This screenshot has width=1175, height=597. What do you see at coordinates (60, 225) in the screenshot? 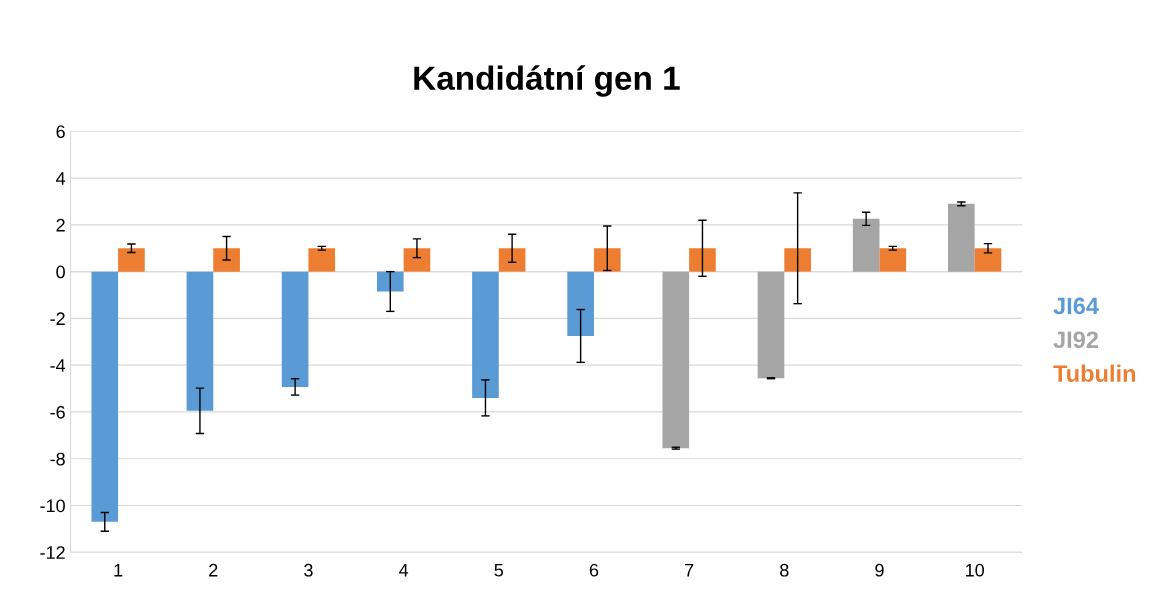
I see `y-tick-label: 2` at bounding box center [60, 225].